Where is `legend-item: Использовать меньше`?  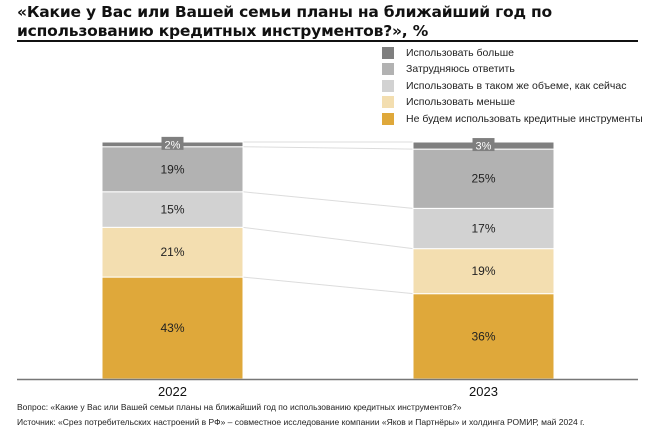 legend-item: Использовать меньше is located at coordinates (512, 102).